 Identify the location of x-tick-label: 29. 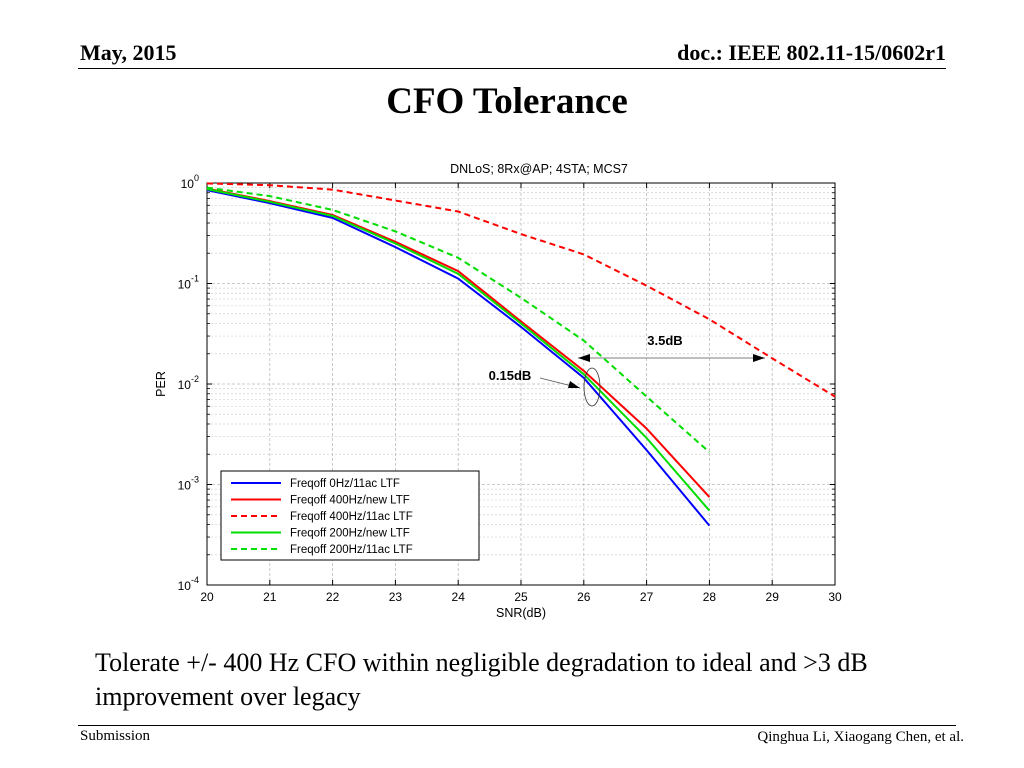
(773, 597).